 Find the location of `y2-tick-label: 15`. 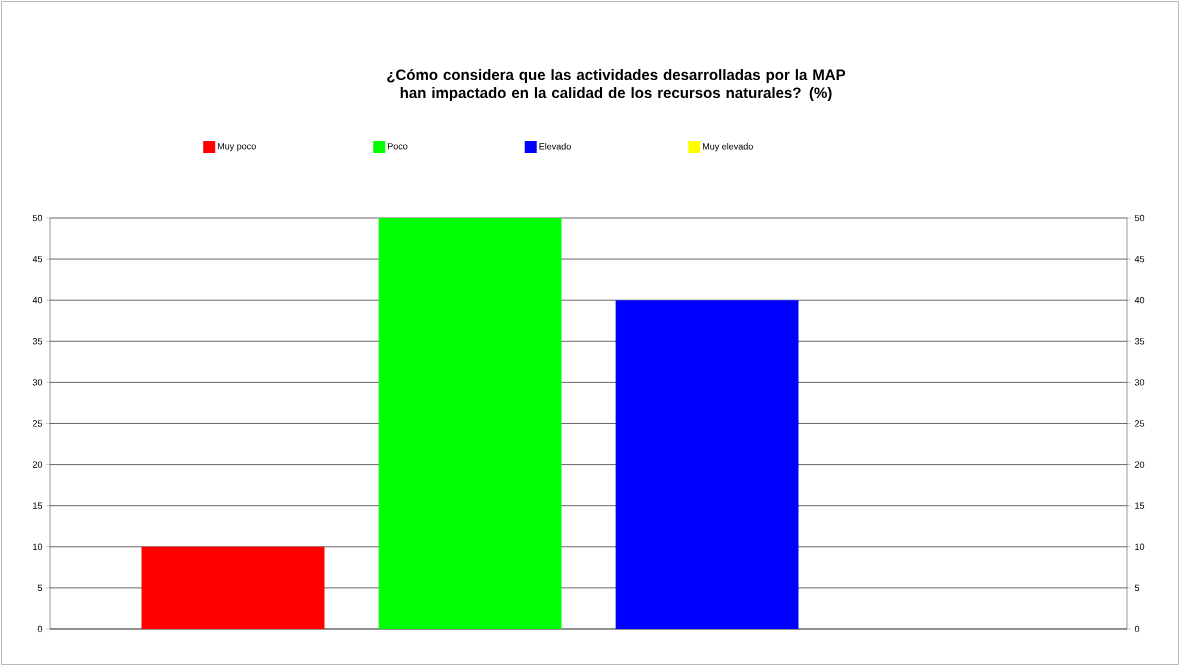

y2-tick-label: 15 is located at coordinates (1140, 505).